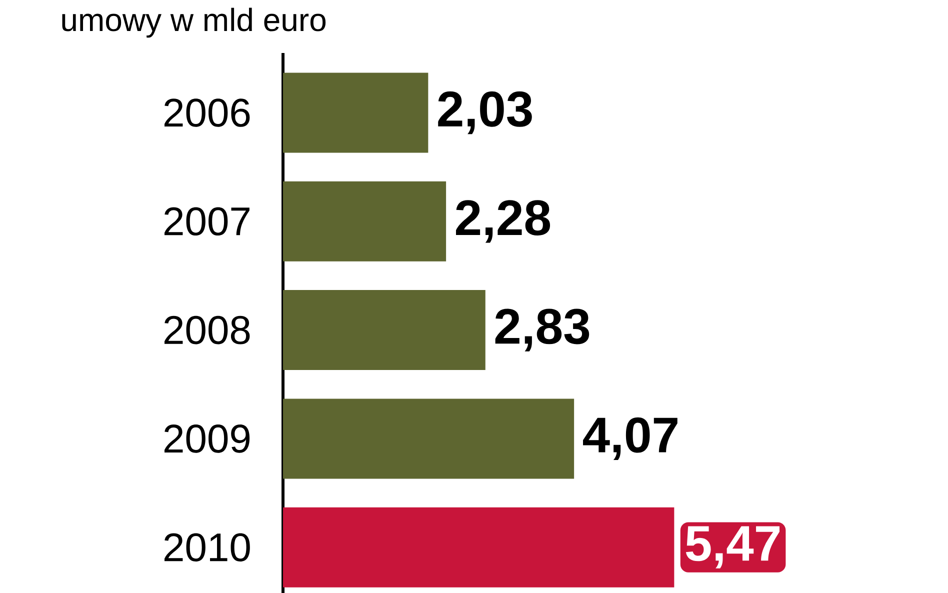 The width and height of the screenshot is (948, 593). Describe the element at coordinates (194, 23) in the screenshot. I see `chart-title: umowy w mld euro` at that location.